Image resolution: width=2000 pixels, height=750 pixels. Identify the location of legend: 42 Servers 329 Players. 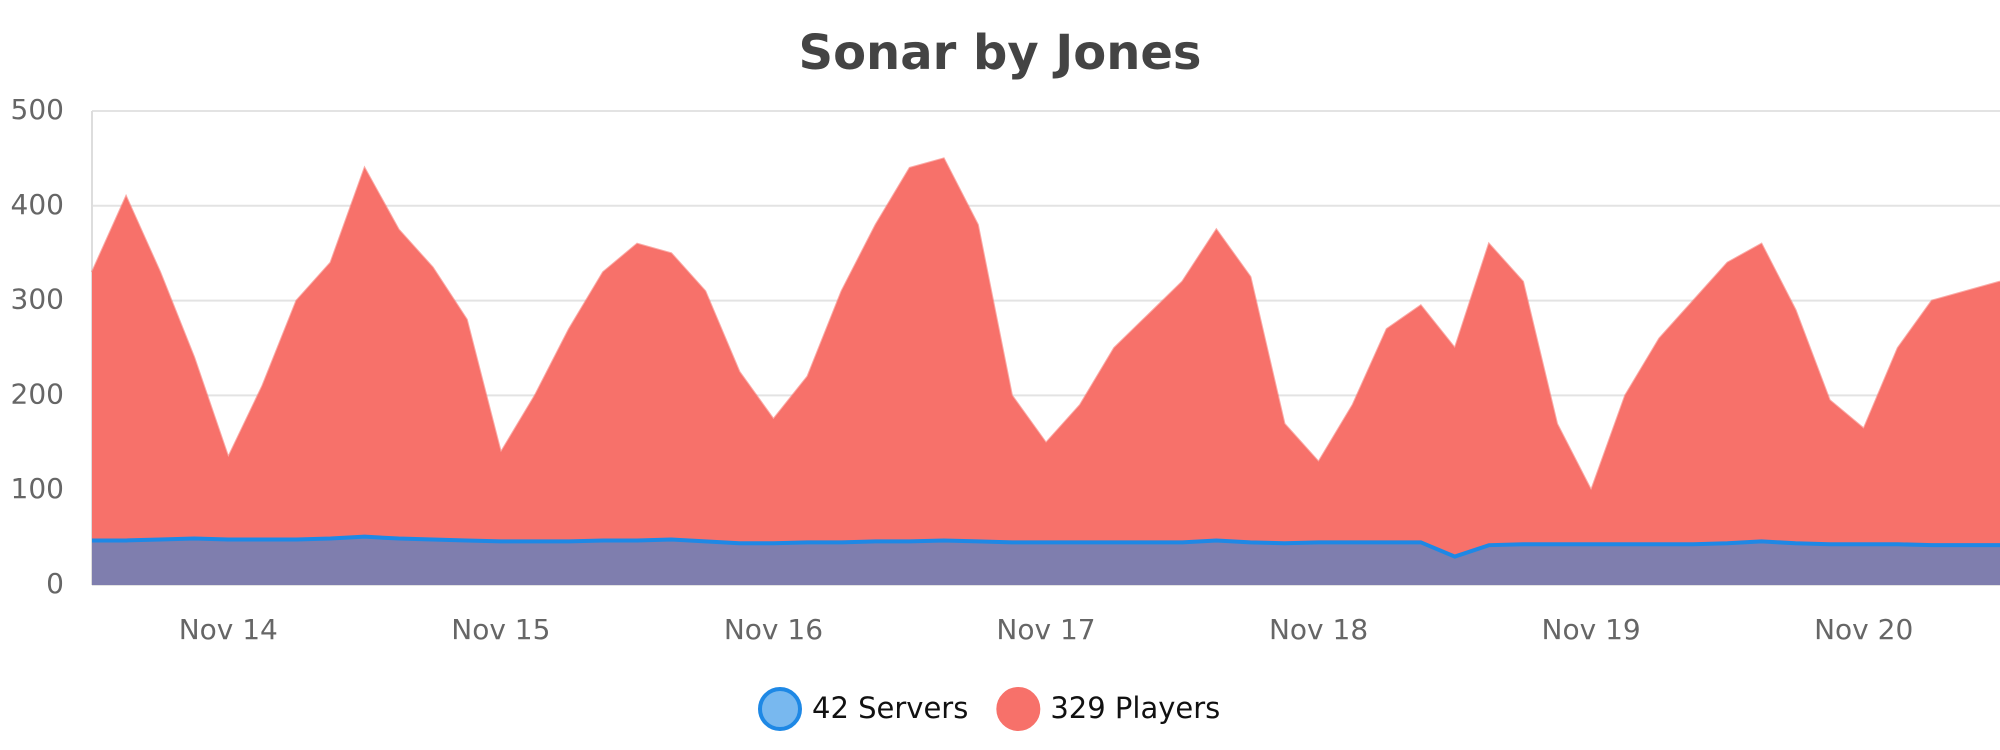
(989, 709).